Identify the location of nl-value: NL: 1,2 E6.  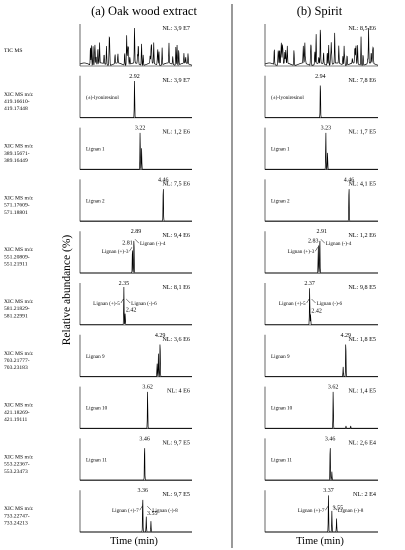
(176, 132).